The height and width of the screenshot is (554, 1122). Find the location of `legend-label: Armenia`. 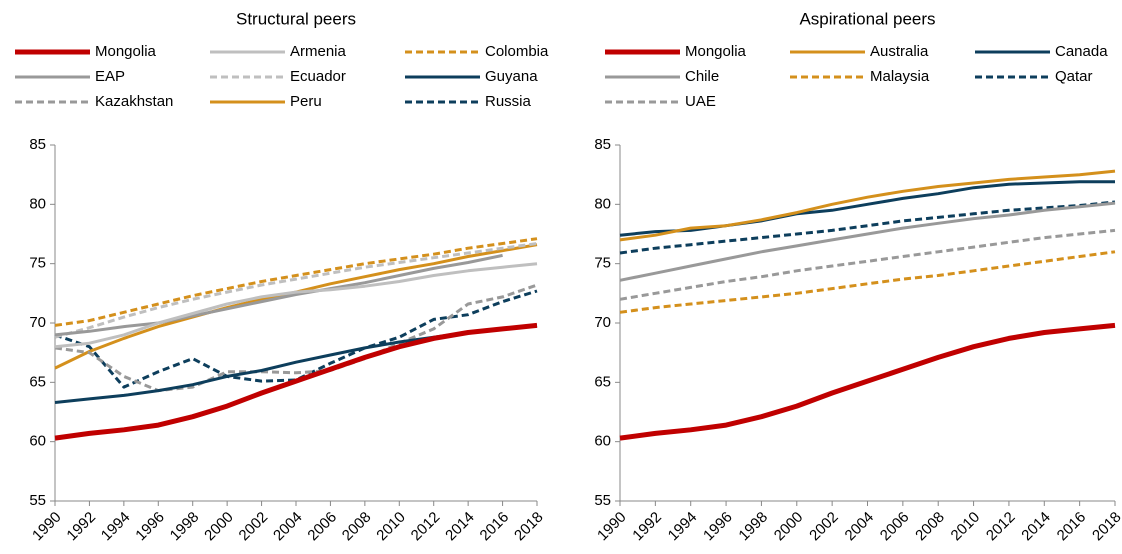

legend-label: Armenia is located at coordinates (318, 51).